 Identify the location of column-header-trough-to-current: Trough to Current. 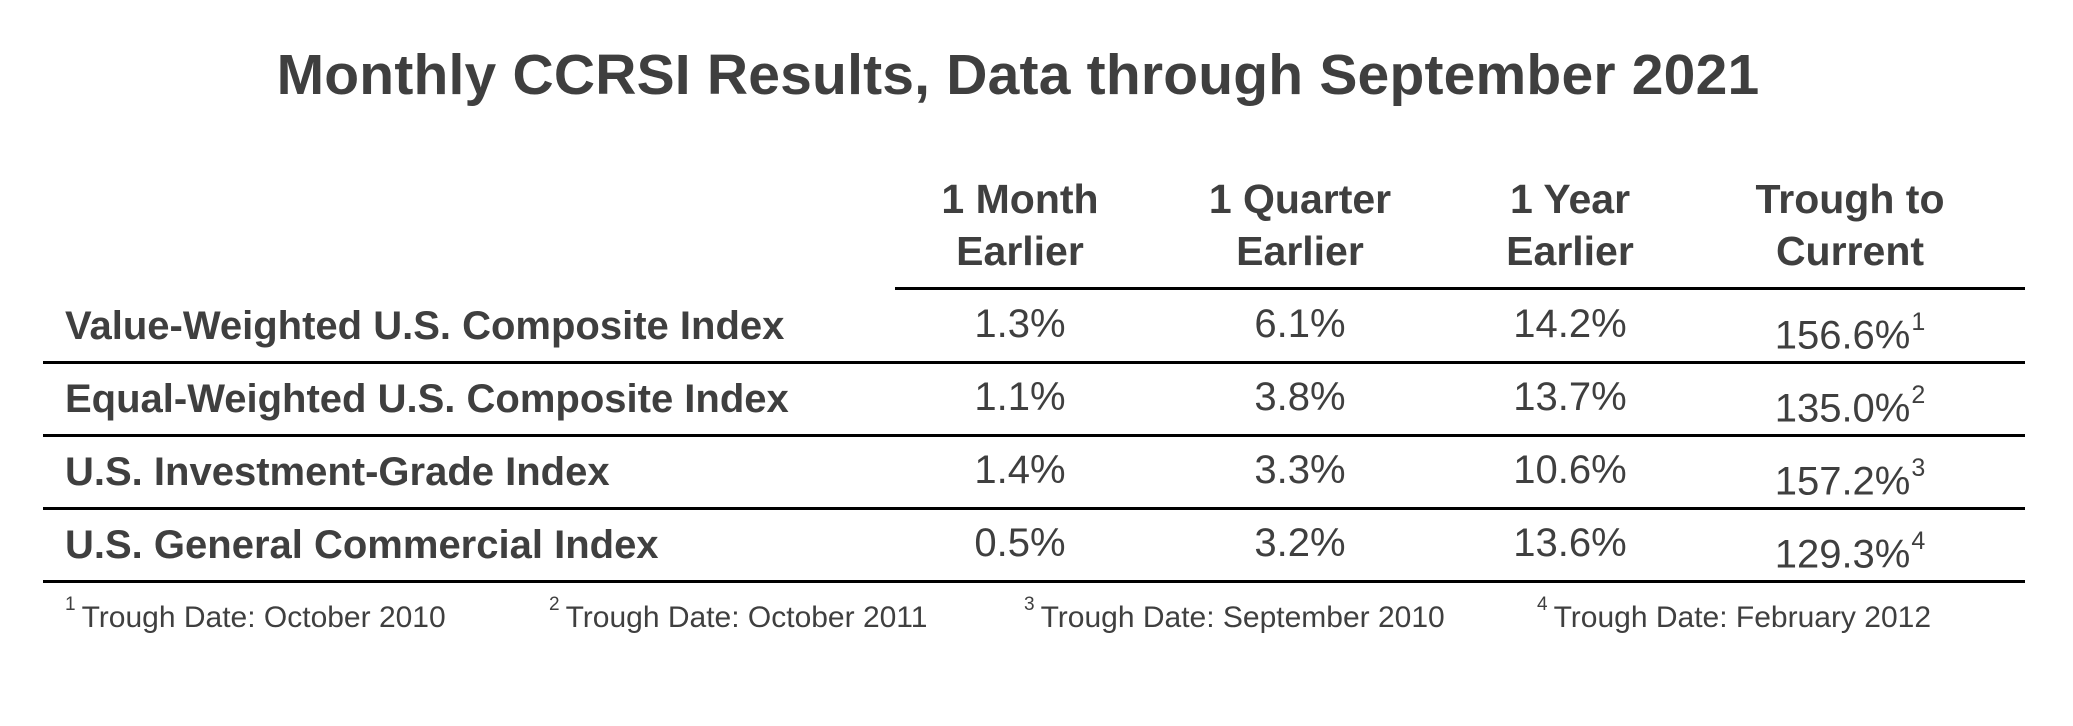
(1850, 225).